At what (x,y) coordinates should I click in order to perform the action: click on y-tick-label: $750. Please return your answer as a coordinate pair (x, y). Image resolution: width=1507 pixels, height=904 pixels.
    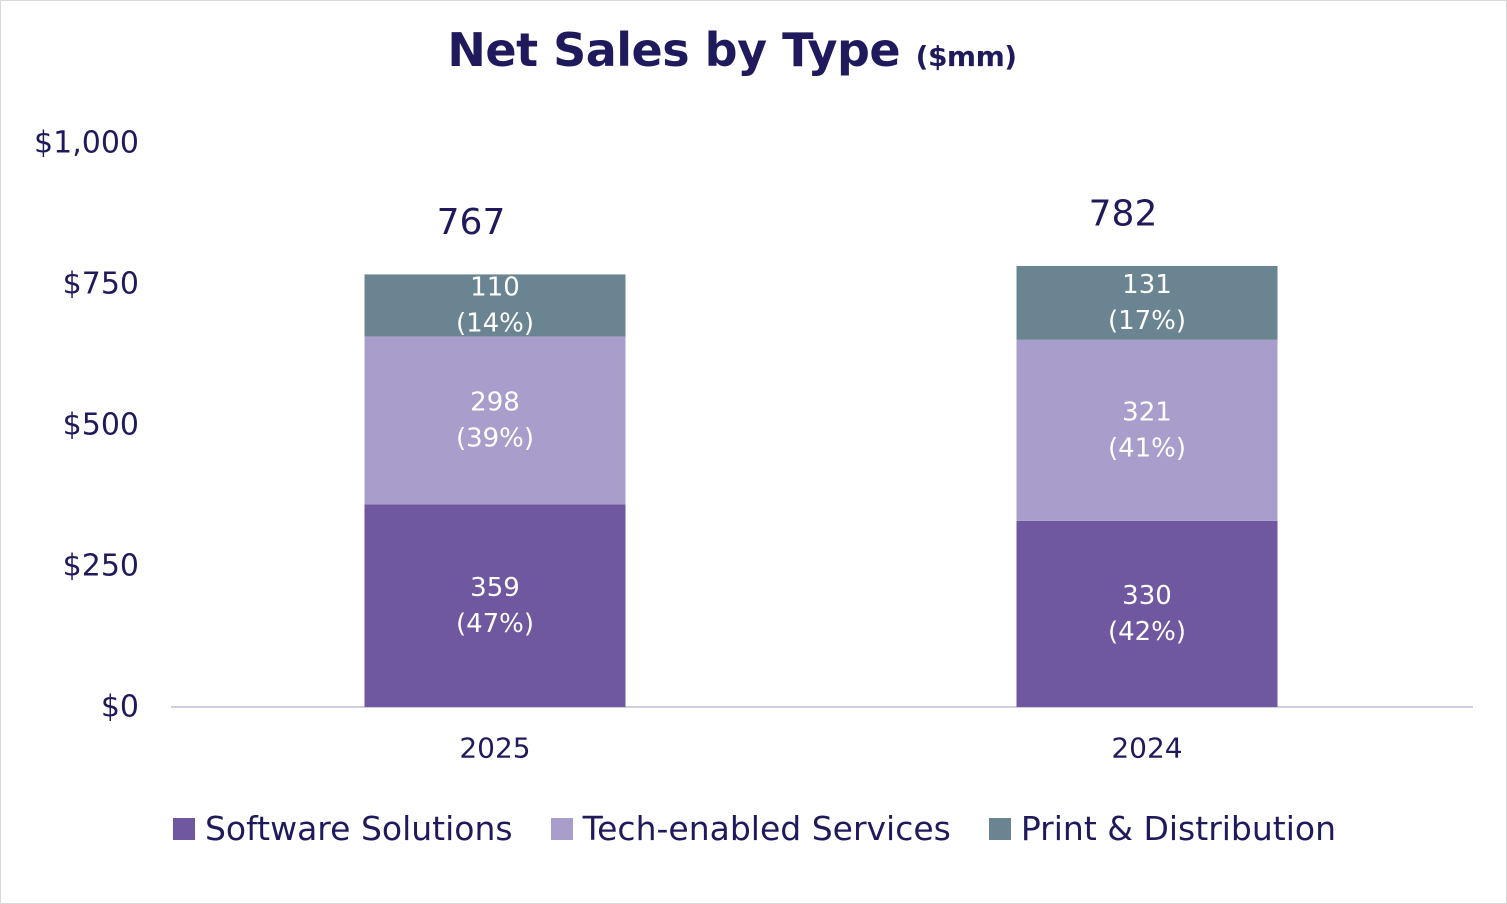
    Looking at the image, I should click on (101, 284).